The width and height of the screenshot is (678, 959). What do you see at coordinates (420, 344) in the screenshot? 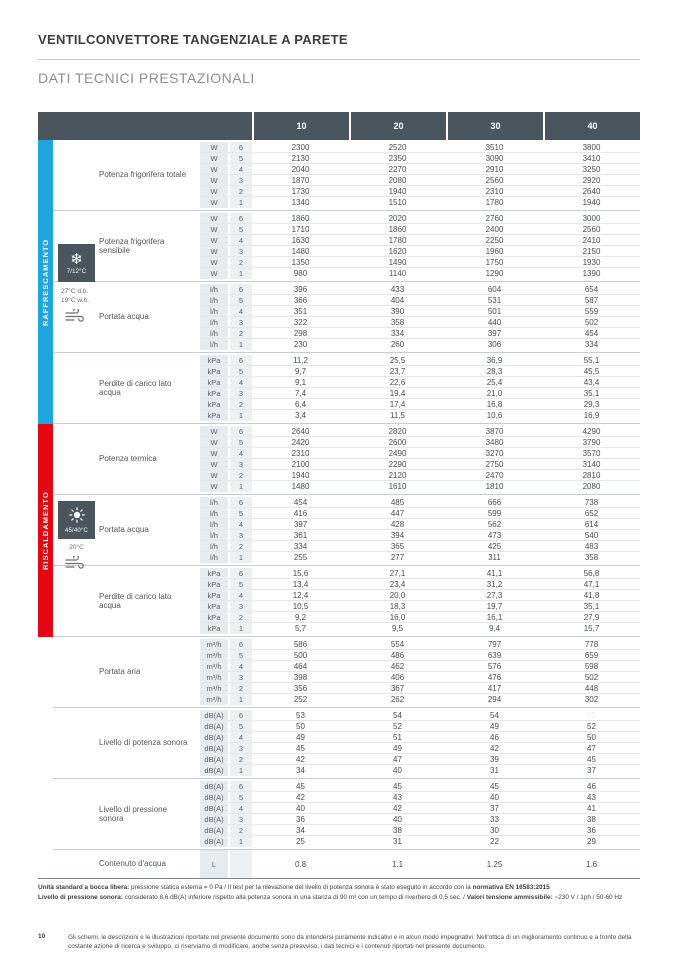
I see `table-row: l/h 1 230 260 306 334` at bounding box center [420, 344].